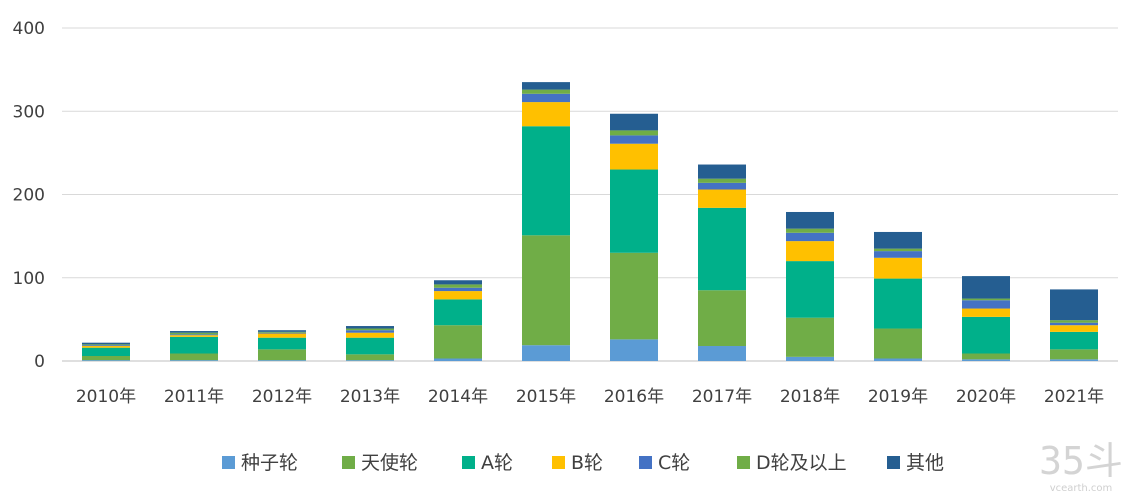 The image size is (1133, 503). Describe the element at coordinates (1081, 461) in the screenshot. I see `watermark-logo: 35斗` at that location.